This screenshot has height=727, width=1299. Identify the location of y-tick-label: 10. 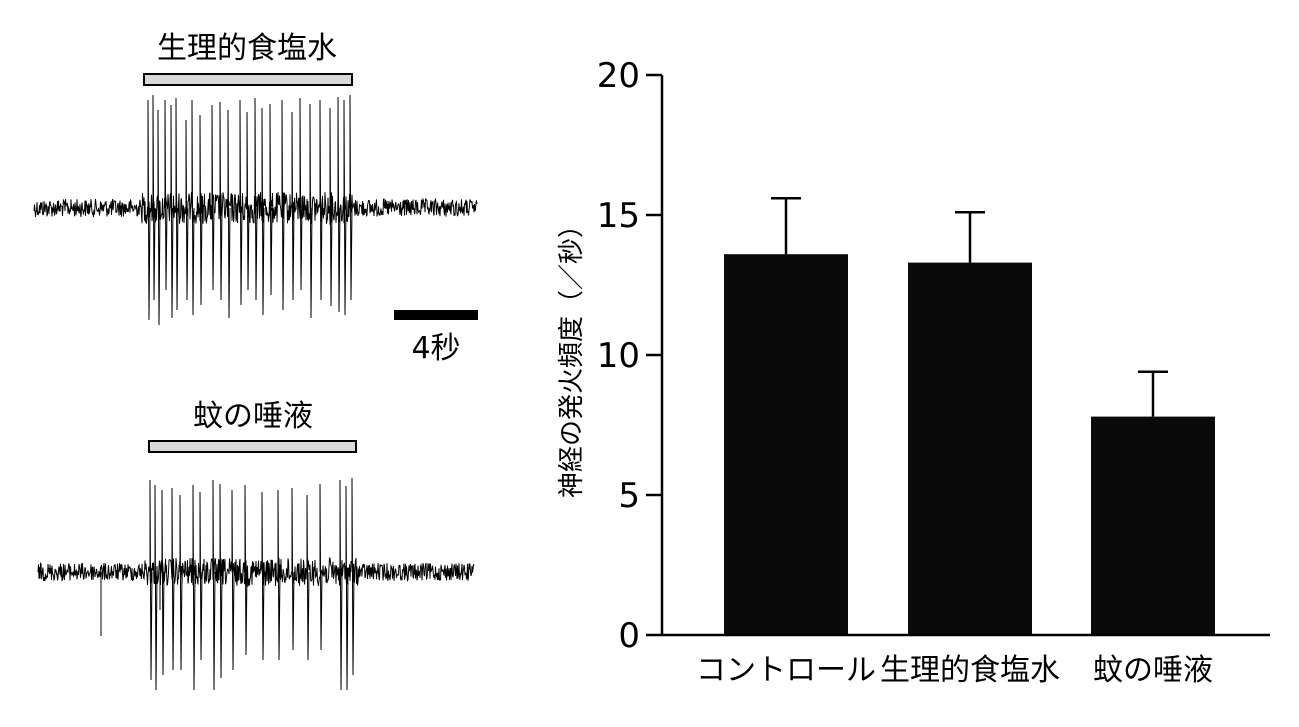
(618, 356).